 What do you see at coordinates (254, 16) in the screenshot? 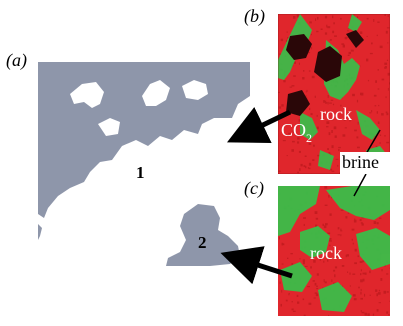
I see `panel-b-label: (b)` at bounding box center [254, 16].